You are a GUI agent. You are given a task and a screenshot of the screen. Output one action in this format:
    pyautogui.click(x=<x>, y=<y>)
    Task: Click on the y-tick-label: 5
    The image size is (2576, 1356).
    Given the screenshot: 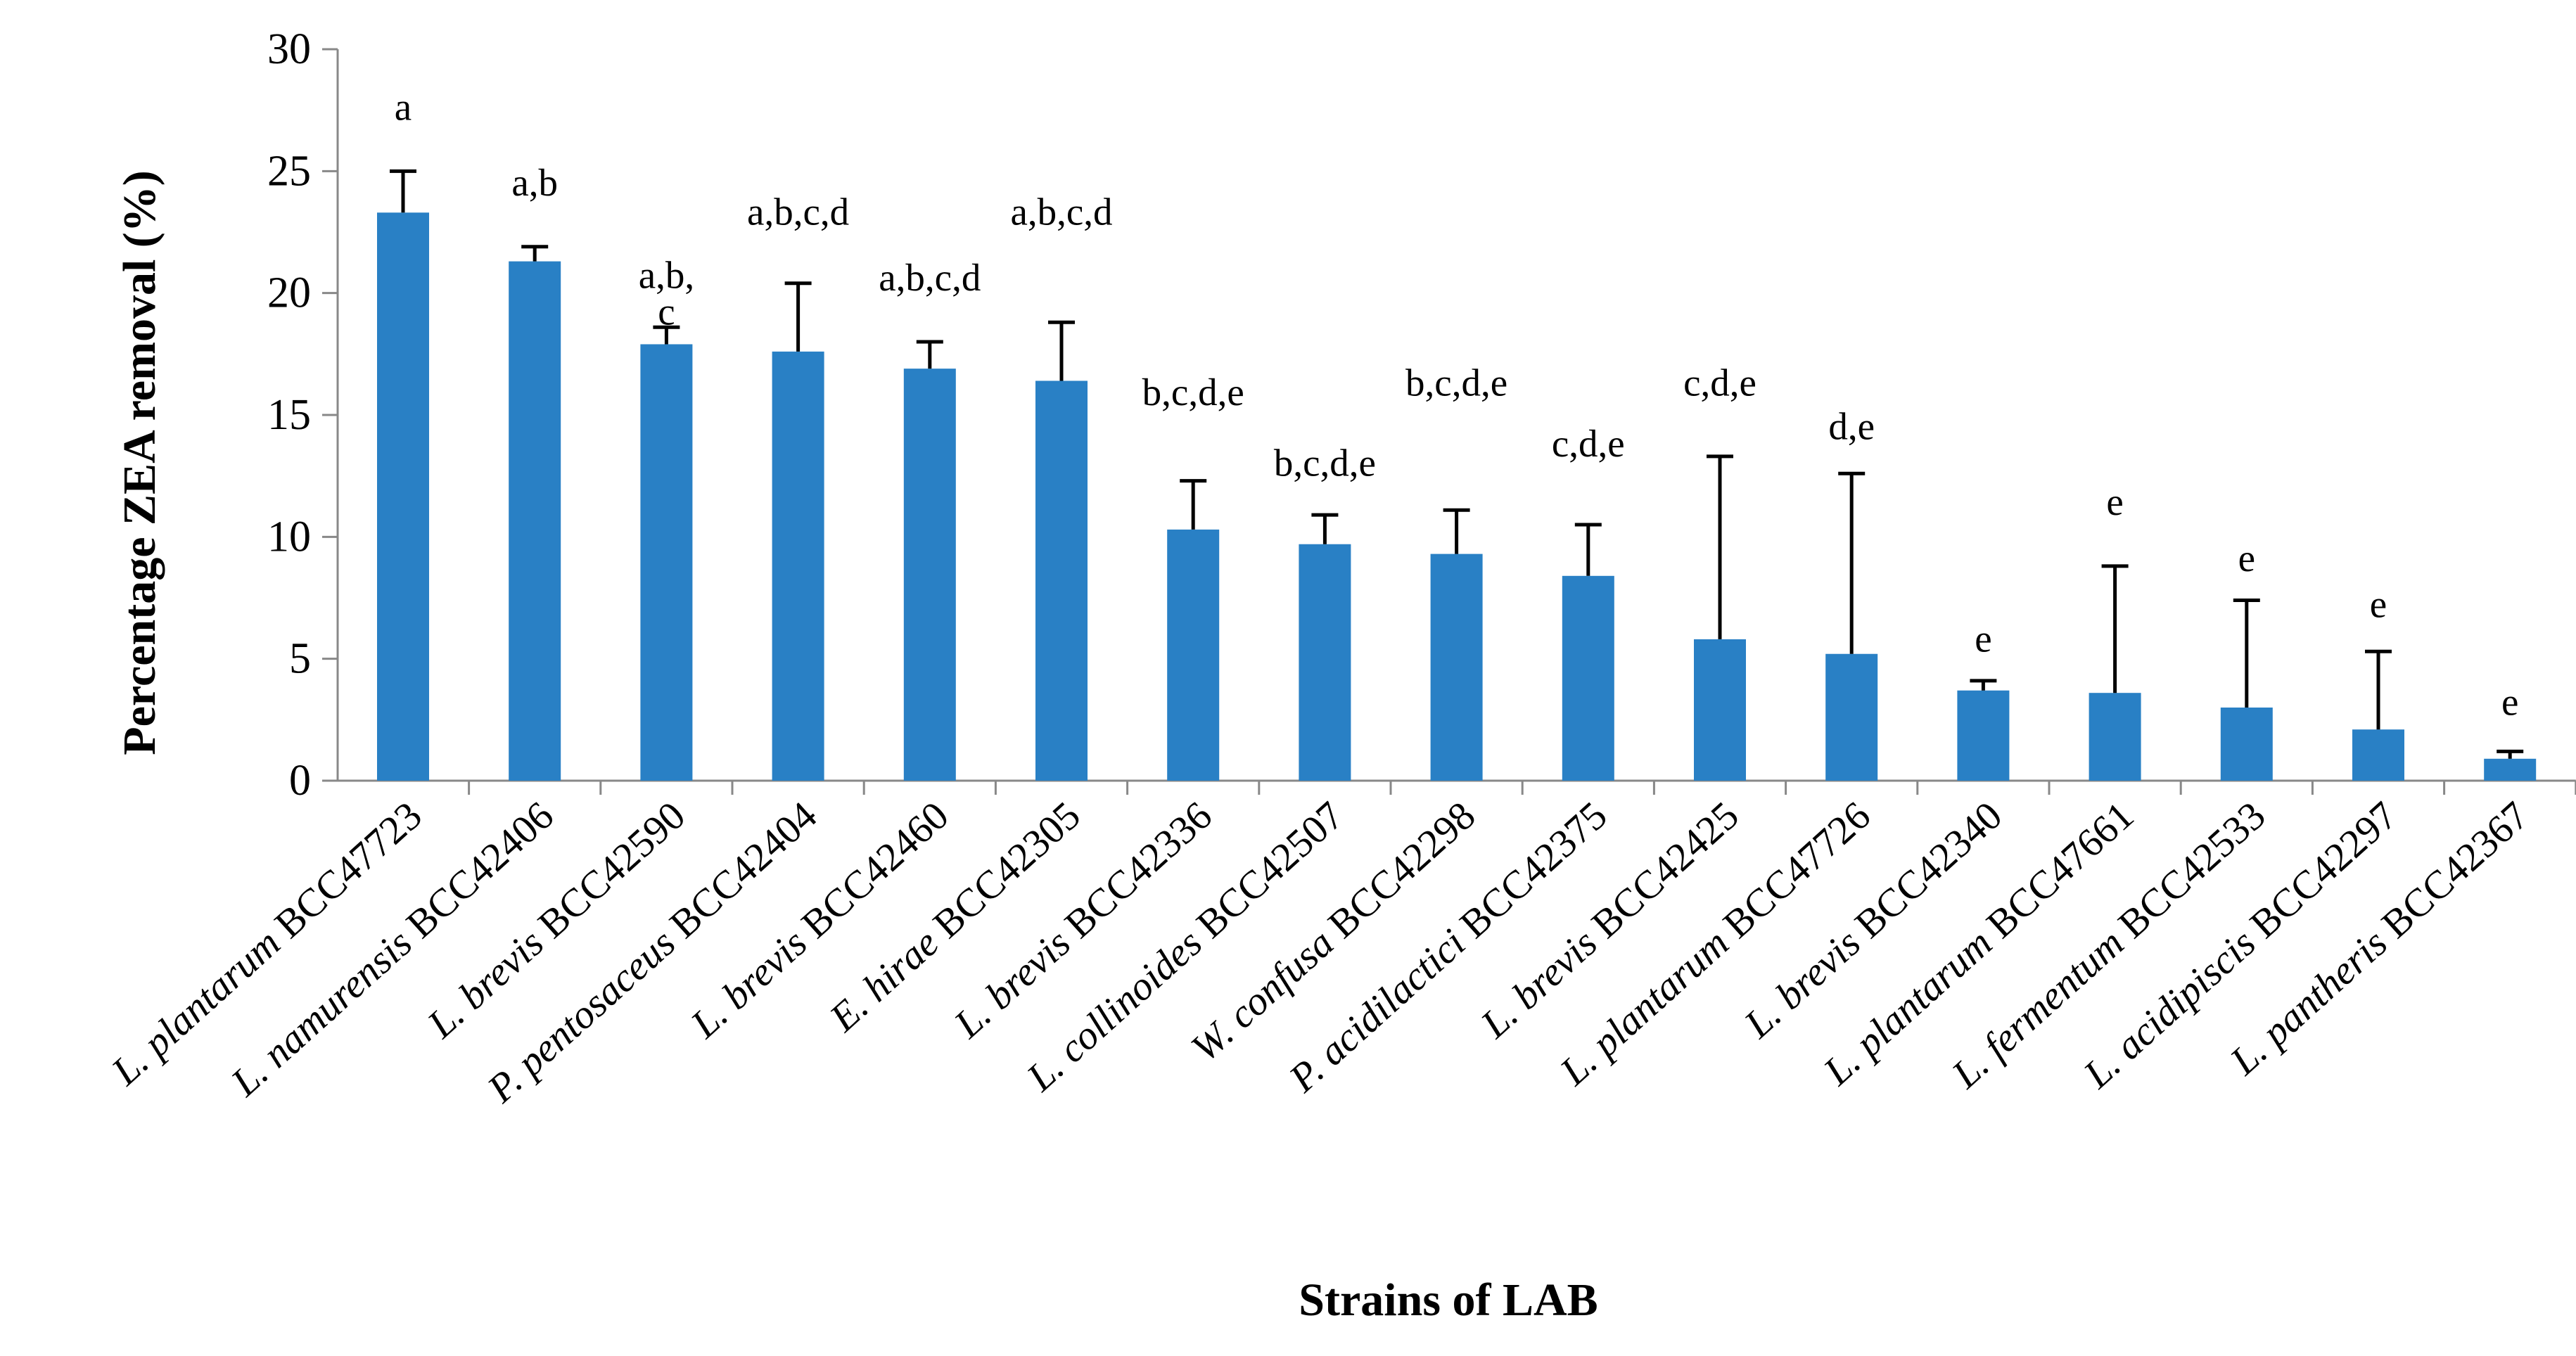 What is the action you would take?
    pyautogui.click(x=300, y=659)
    